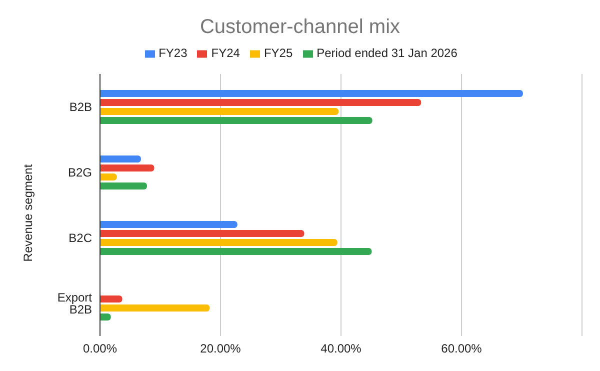 This screenshot has height=371, width=600. Describe the element at coordinates (221, 349) in the screenshot. I see `x-tick-label: 20.00%` at that location.